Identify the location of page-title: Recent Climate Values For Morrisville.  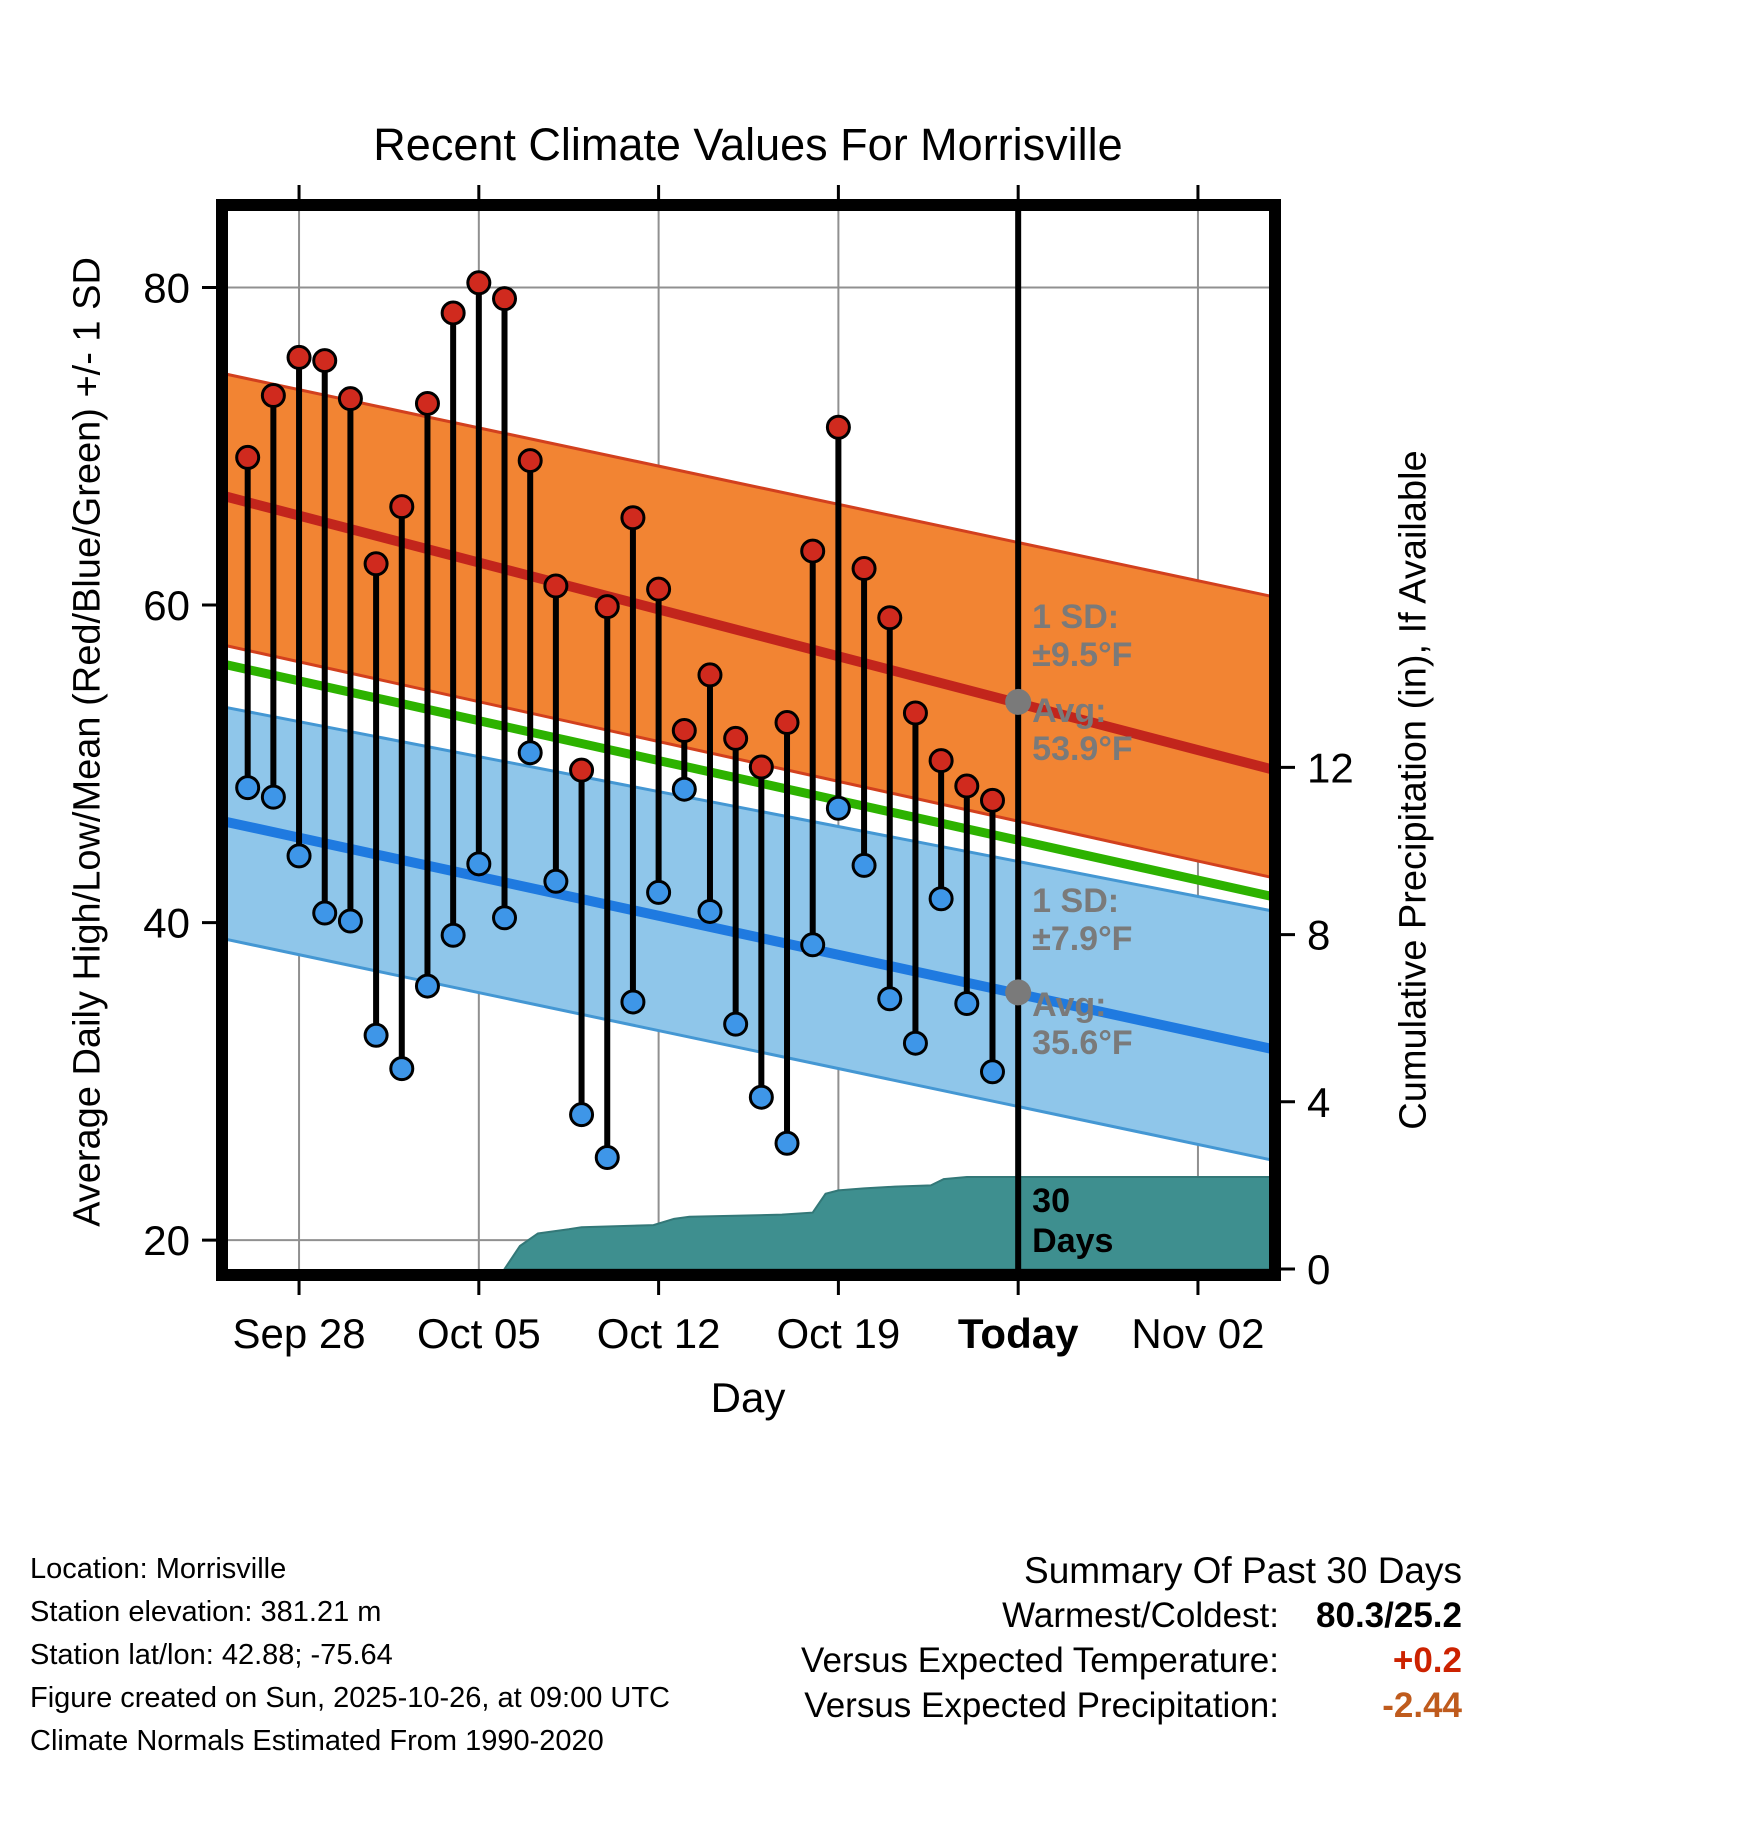
(748, 144).